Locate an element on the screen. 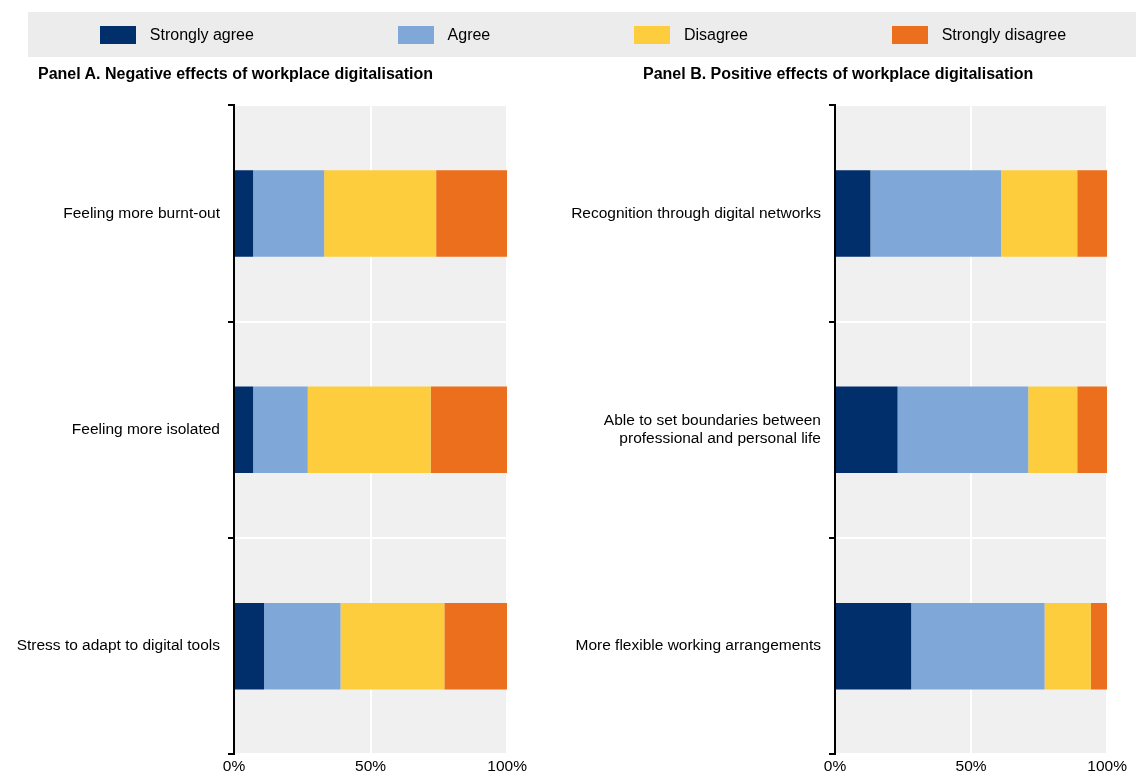 The height and width of the screenshot is (779, 1136). y-tick-label: Feeling more isolated is located at coordinates (145, 429).